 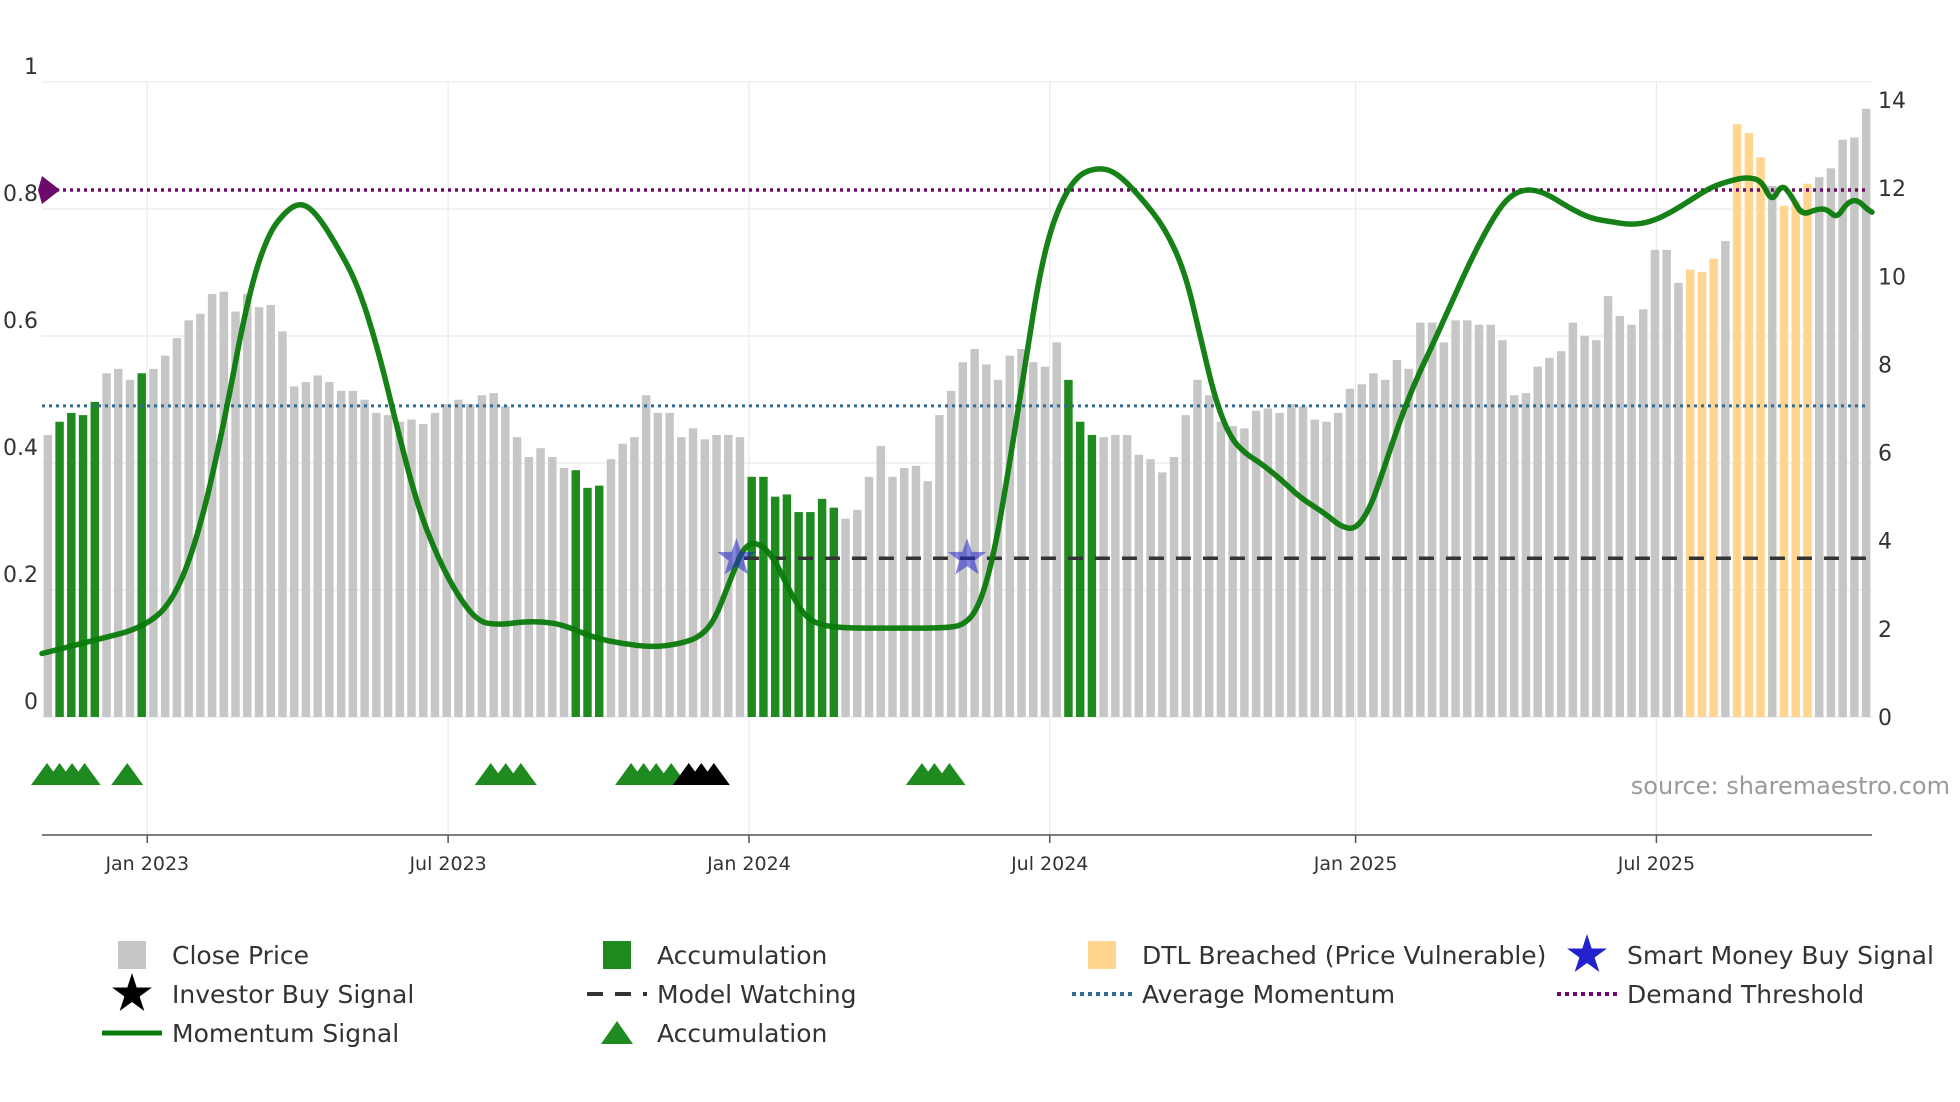 What do you see at coordinates (1745, 994) in the screenshot?
I see `legend-label: Demand Threshold` at bounding box center [1745, 994].